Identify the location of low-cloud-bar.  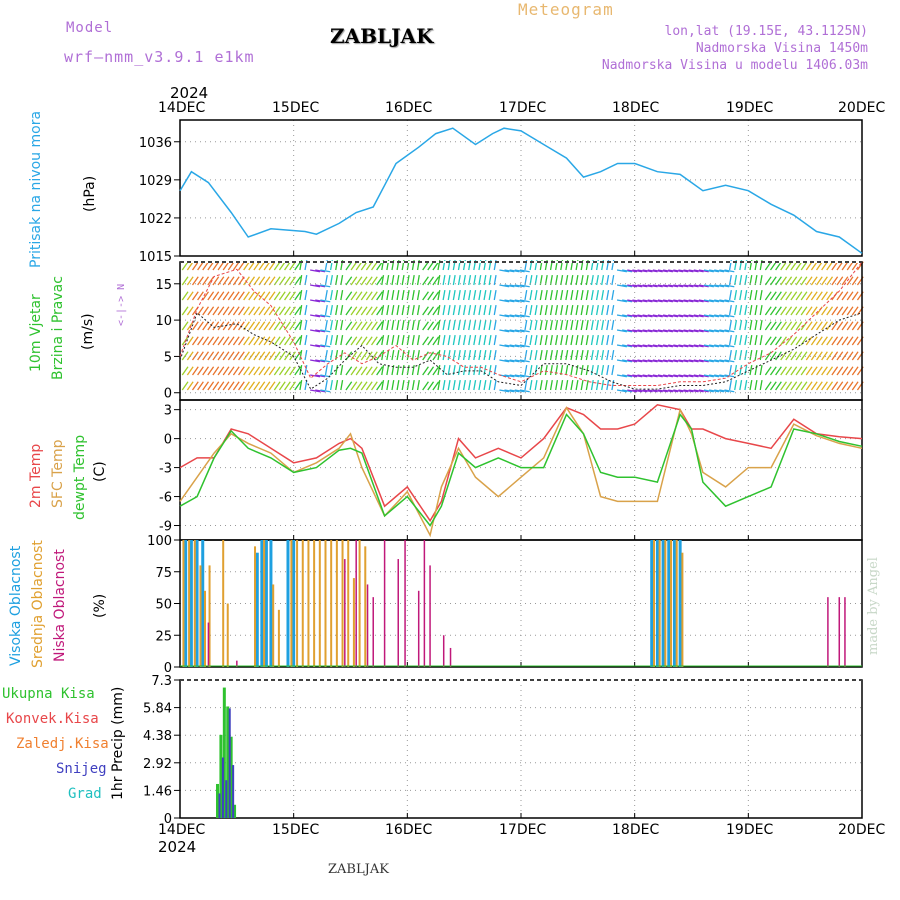
(828, 632).